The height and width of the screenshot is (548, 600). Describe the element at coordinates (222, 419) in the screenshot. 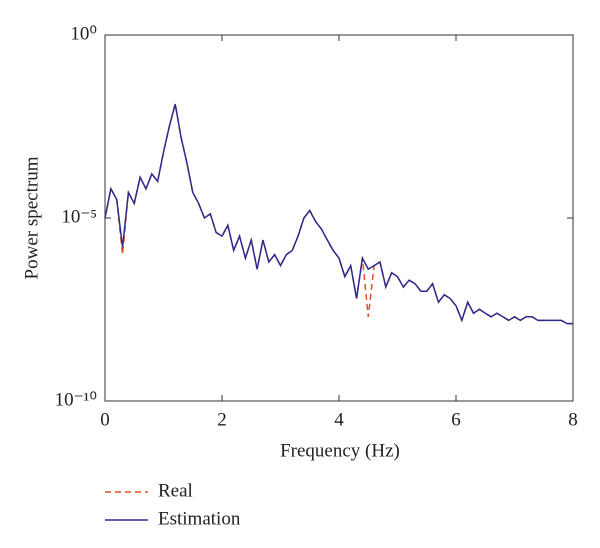

I see `x-tick-label: 2` at that location.